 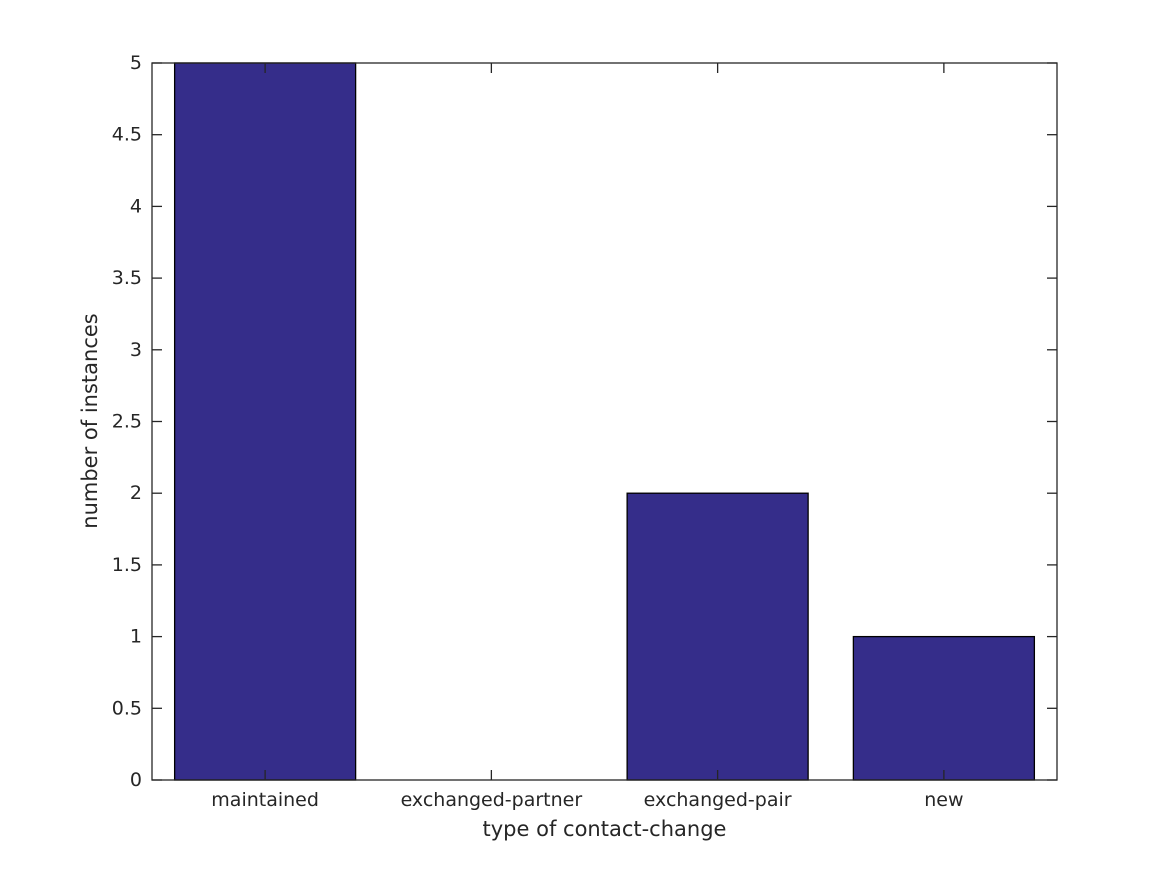 What do you see at coordinates (90, 421) in the screenshot?
I see `y-axis-label: number of instances` at bounding box center [90, 421].